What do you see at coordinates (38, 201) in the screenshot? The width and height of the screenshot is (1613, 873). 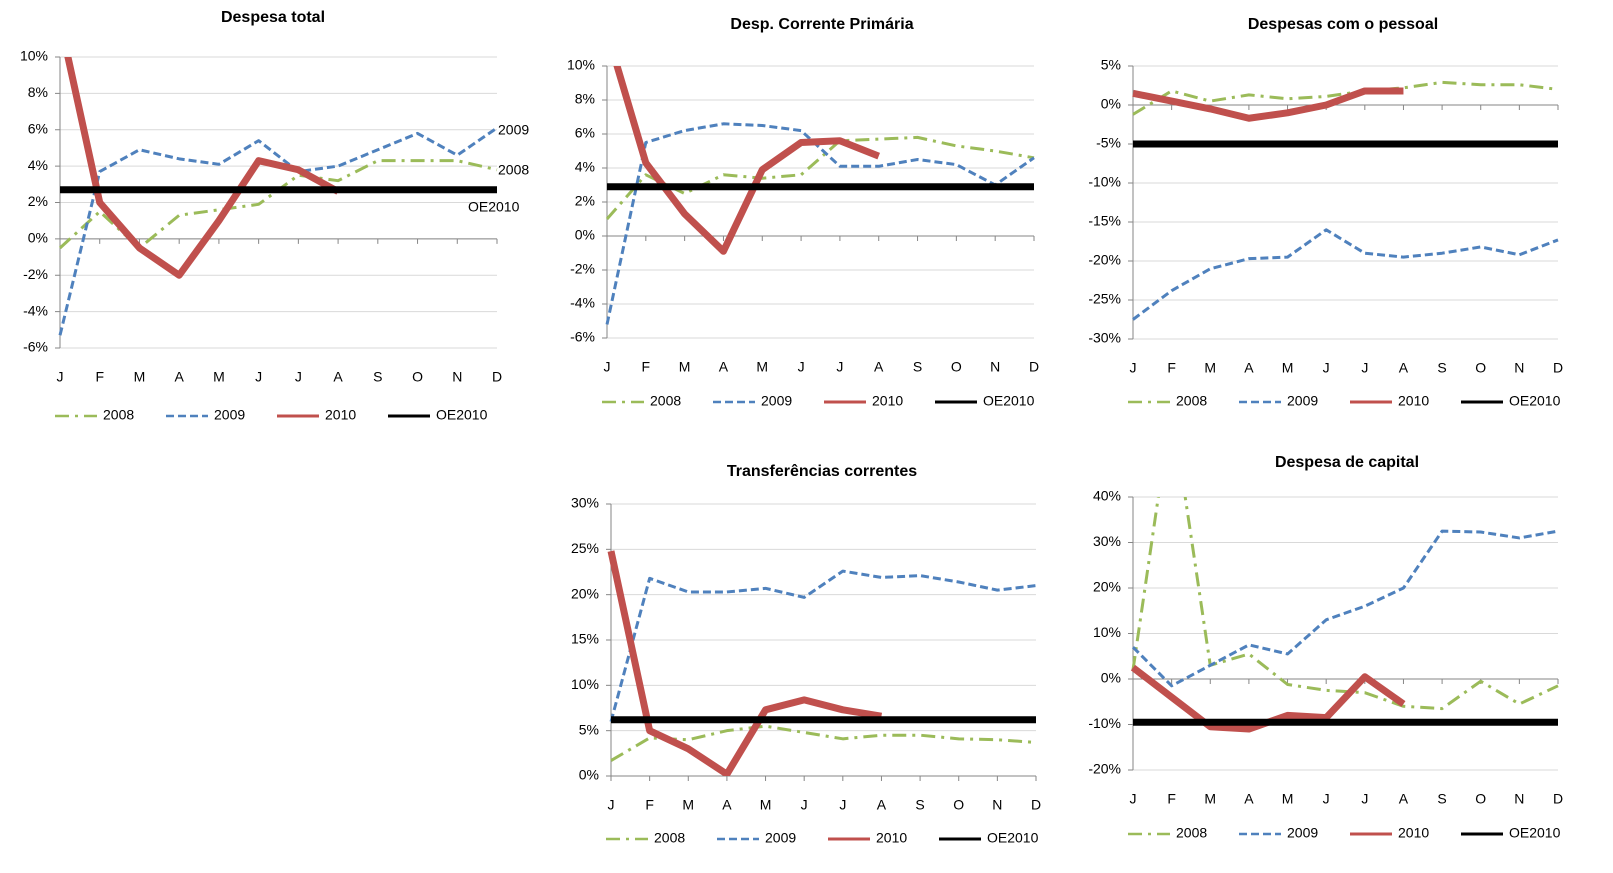 I see `y-tick-label: 2%` at bounding box center [38, 201].